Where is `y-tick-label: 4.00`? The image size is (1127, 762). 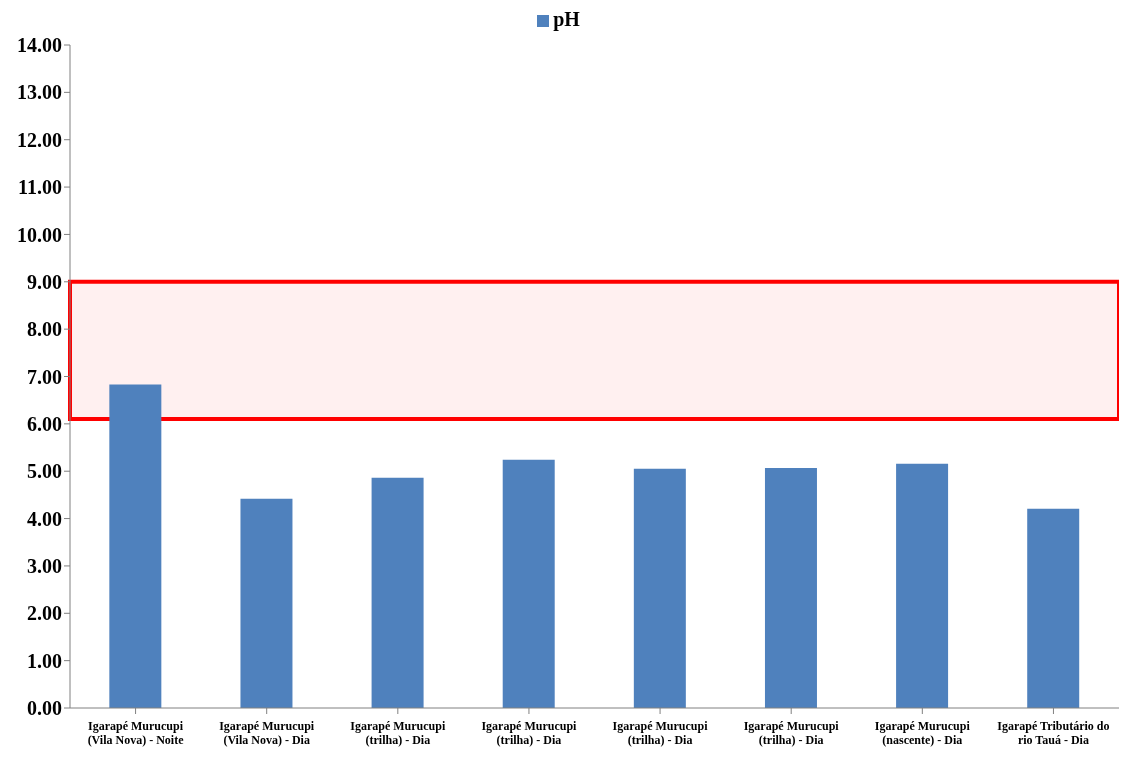 y-tick-label: 4.00 is located at coordinates (44, 518).